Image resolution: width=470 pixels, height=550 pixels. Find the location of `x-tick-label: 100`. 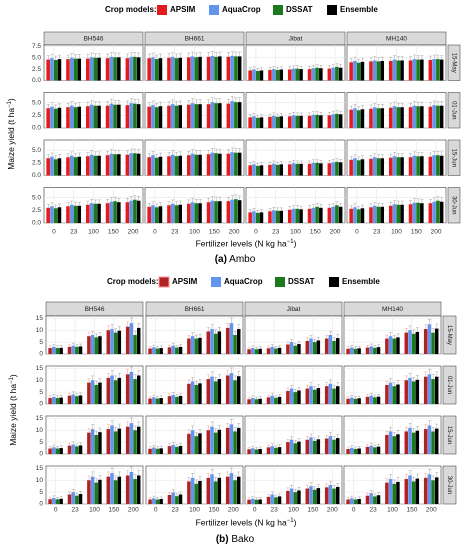

x-tick-label: 100 is located at coordinates (396, 232).